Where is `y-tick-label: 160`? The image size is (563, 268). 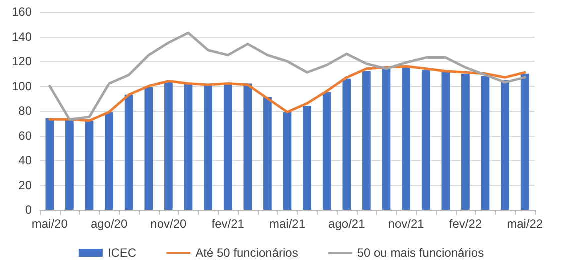 y-tick-label: 160 is located at coordinates (22, 12).